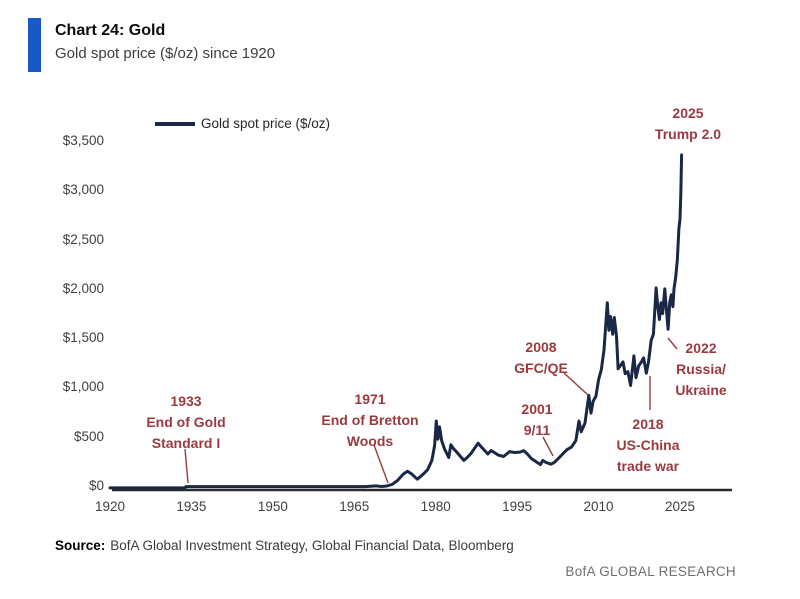  What do you see at coordinates (186, 466) in the screenshot?
I see `annotation-pointer-gold-standard` at bounding box center [186, 466].